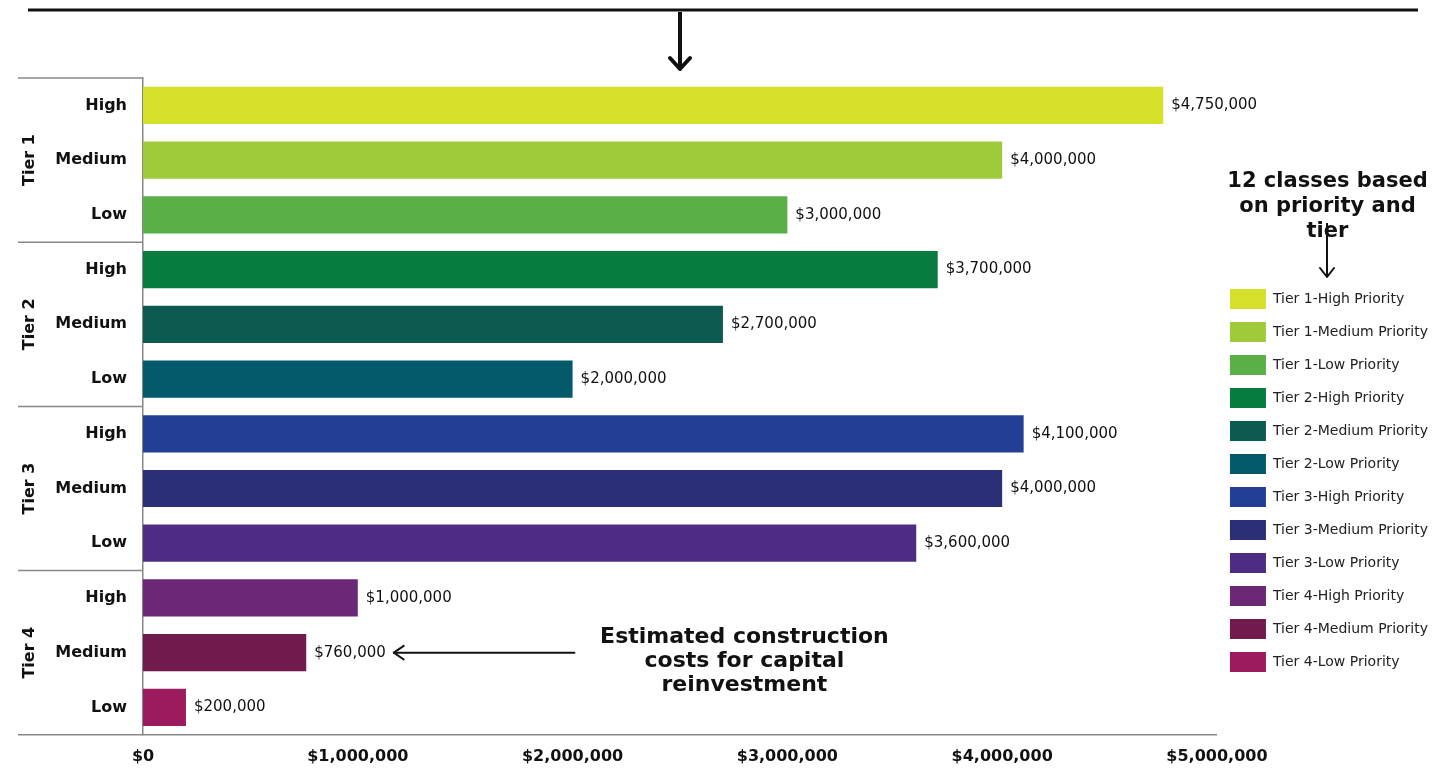 Image resolution: width=1450 pixels, height=780 pixels. Describe the element at coordinates (1214, 104) in the screenshot. I see `text: $4,750,000` at that location.